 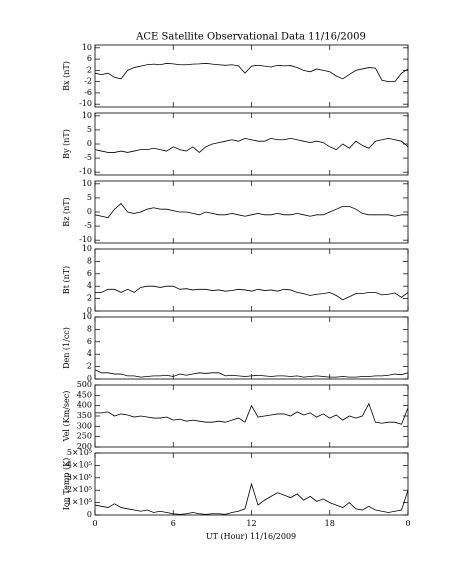 What do you see at coordinates (66, 484) in the screenshot?
I see `y-axis-label: Ion Temp (K)` at bounding box center [66, 484].